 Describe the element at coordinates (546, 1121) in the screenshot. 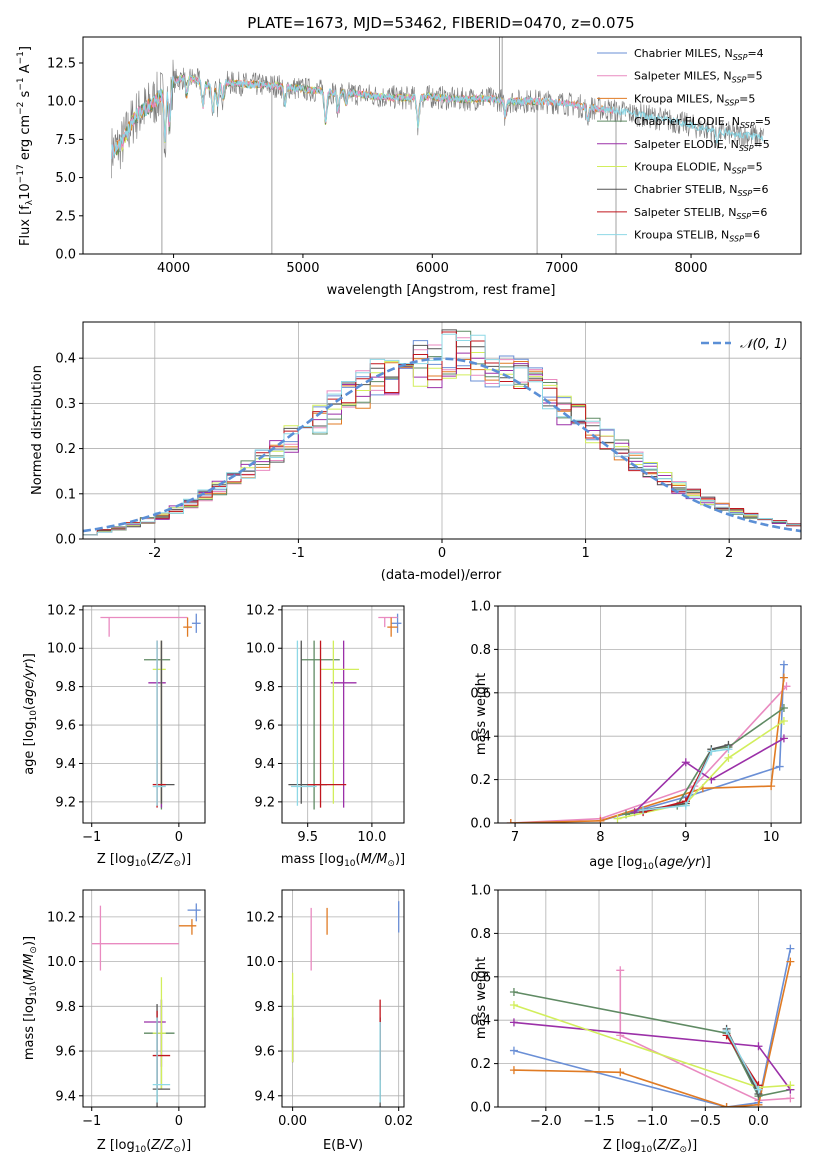

I see `x-tick-label: −2.0` at that location.